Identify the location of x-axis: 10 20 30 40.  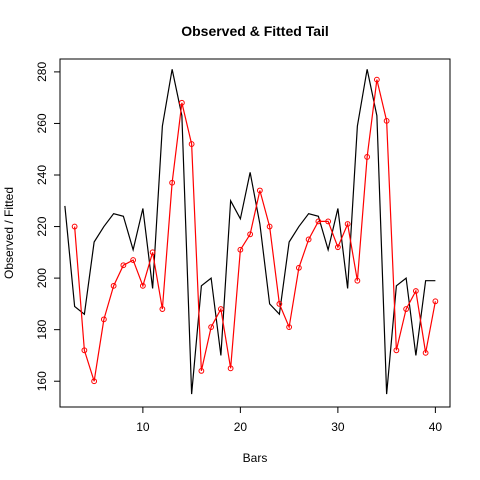
(289, 420).